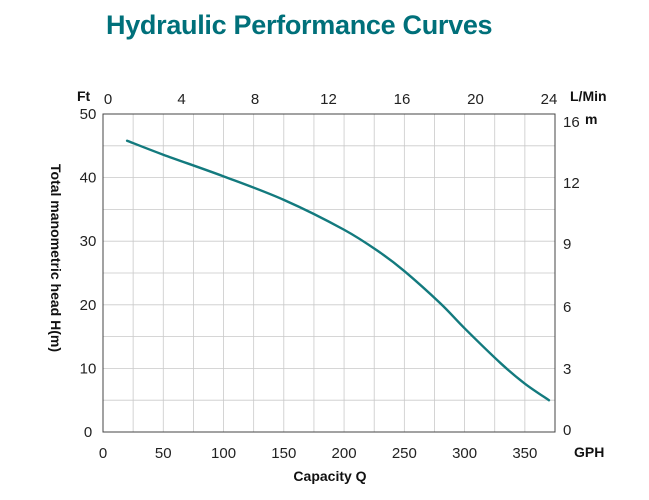  Describe the element at coordinates (88, 305) in the screenshot. I see `y-tick-label: 20` at that location.